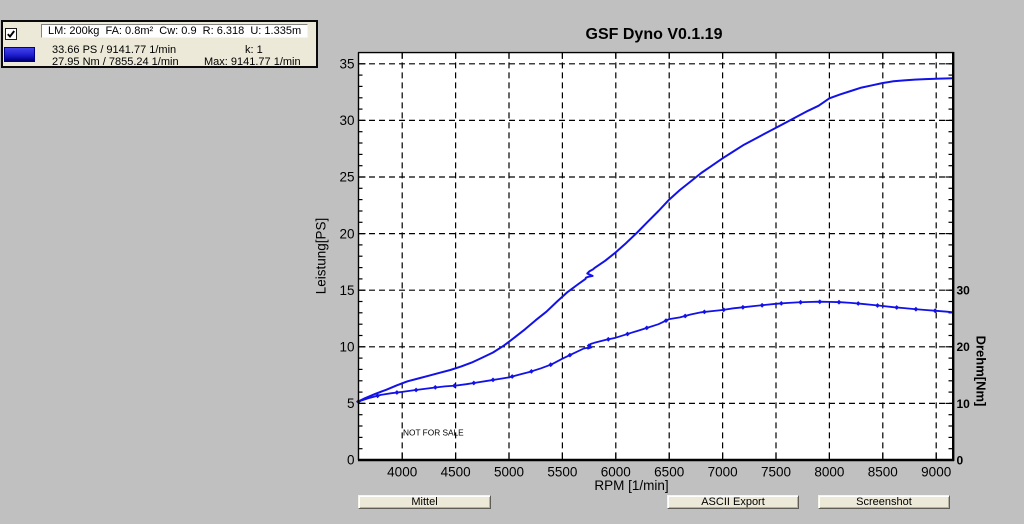 Image resolution: width=1024 pixels, height=524 pixels. What do you see at coordinates (402, 472) in the screenshot?
I see `svg-text: 4000` at bounding box center [402, 472].